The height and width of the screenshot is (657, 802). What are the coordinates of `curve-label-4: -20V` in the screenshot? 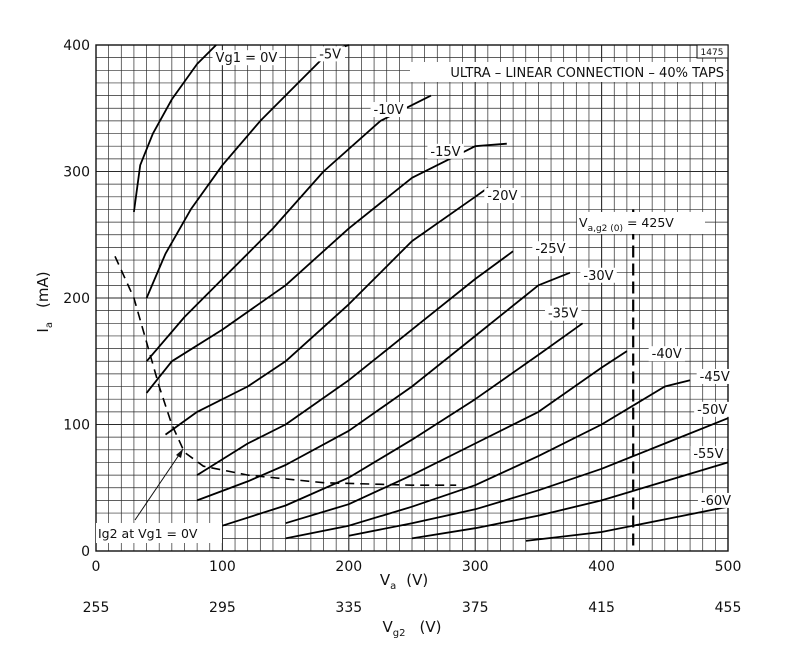 It's located at (502, 196).